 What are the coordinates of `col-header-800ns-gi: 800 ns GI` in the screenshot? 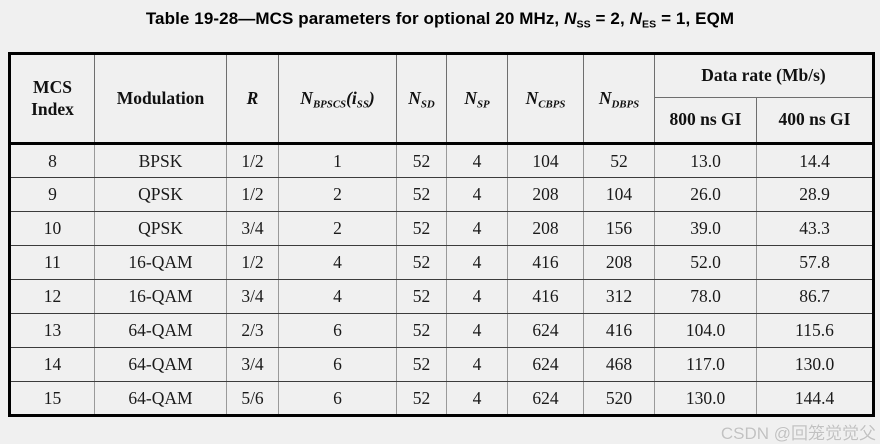 It's located at (705, 120).